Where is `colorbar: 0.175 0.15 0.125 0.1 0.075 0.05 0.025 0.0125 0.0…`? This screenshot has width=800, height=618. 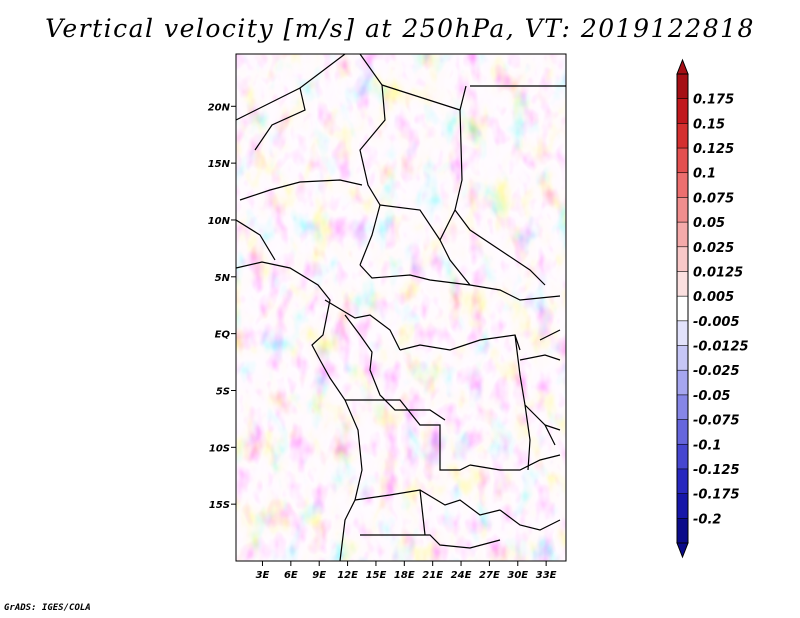
colorbar: 0.175 0.15 0.125 0.1 0.075 0.05 0.025 0.0125 0.0… is located at coordinates (712, 308).